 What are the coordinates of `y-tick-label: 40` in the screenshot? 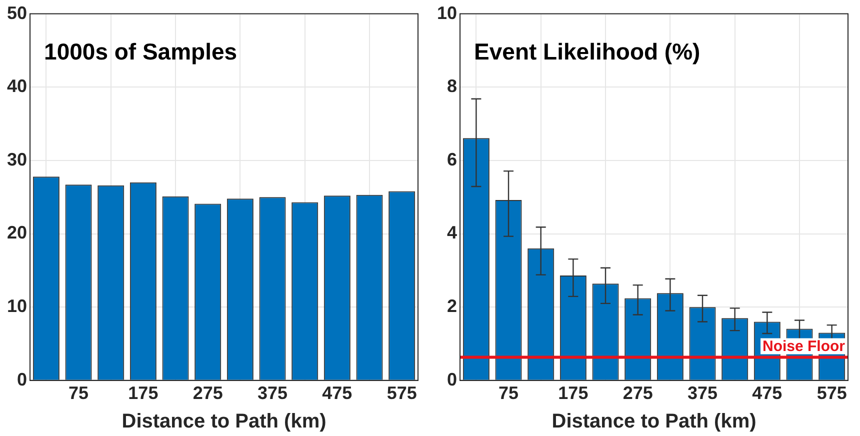 It's located at (17, 86).